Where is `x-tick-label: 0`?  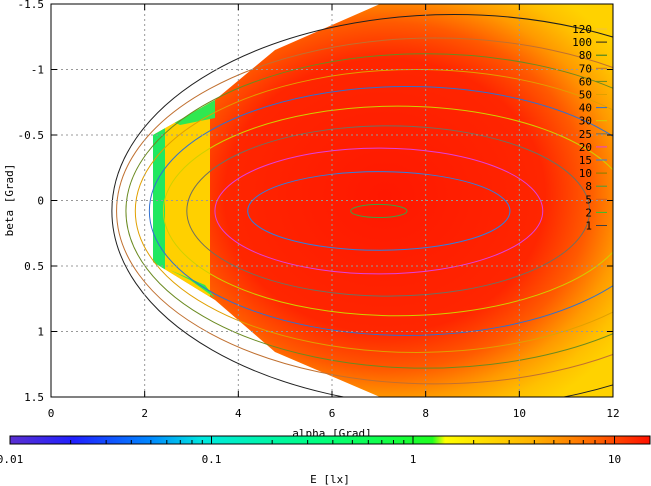
x-tick-label: 0 is located at coordinates (51, 413).